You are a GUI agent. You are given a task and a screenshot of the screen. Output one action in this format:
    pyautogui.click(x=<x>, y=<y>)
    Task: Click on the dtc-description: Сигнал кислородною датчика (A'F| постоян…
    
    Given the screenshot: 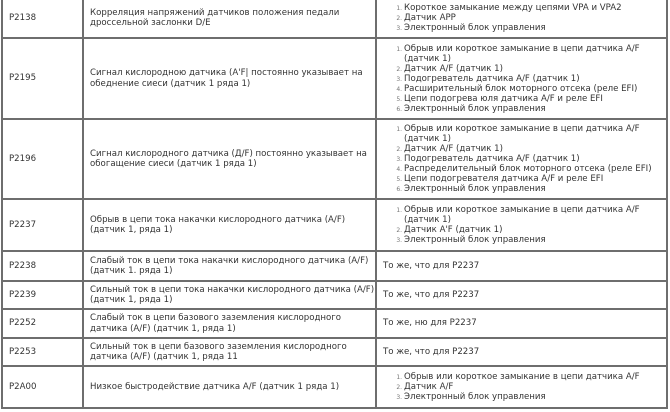 What is the action you would take?
    pyautogui.click(x=229, y=78)
    